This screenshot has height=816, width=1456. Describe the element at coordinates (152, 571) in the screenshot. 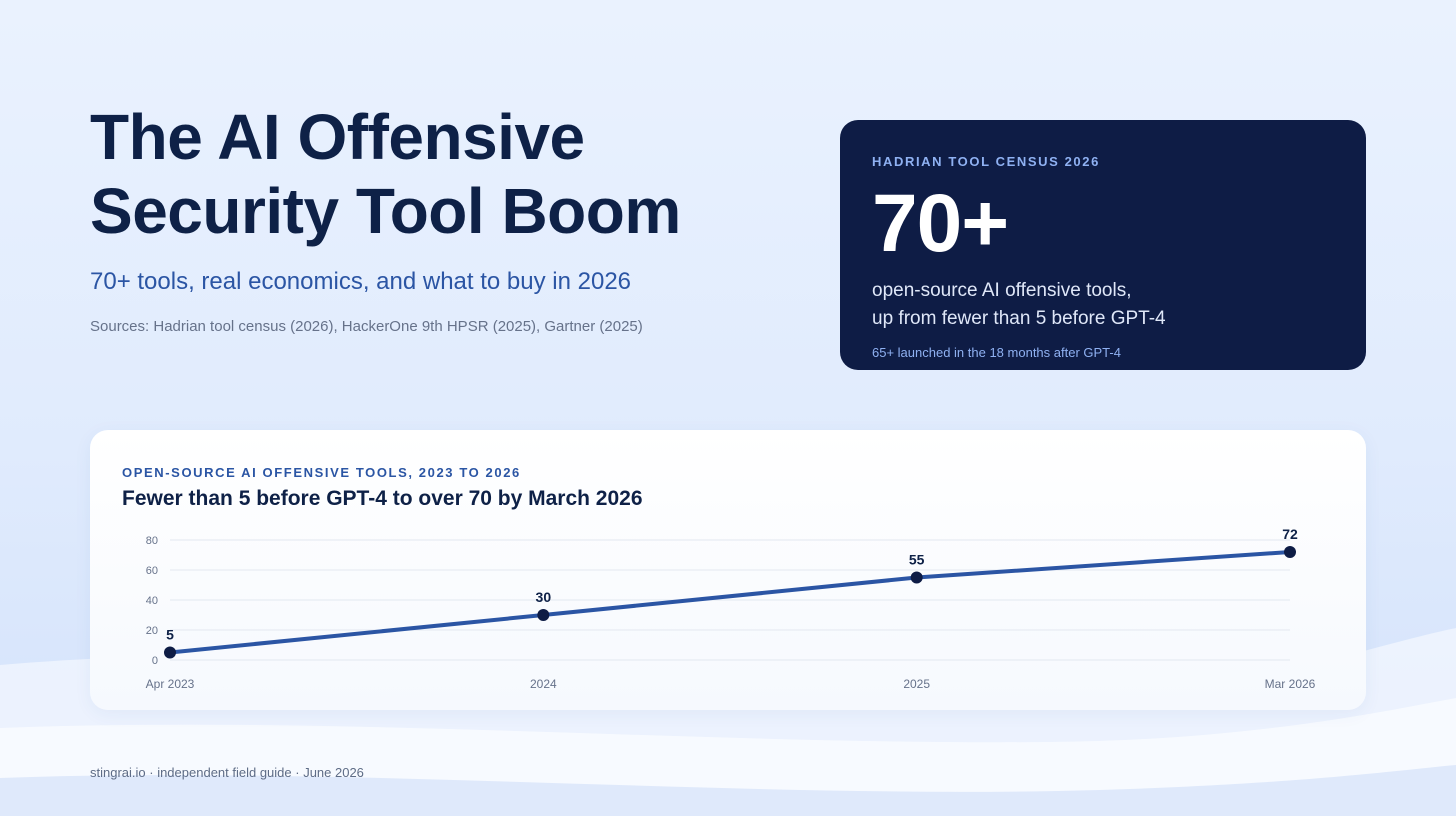

I see `y-tick-label: 60` at that location.